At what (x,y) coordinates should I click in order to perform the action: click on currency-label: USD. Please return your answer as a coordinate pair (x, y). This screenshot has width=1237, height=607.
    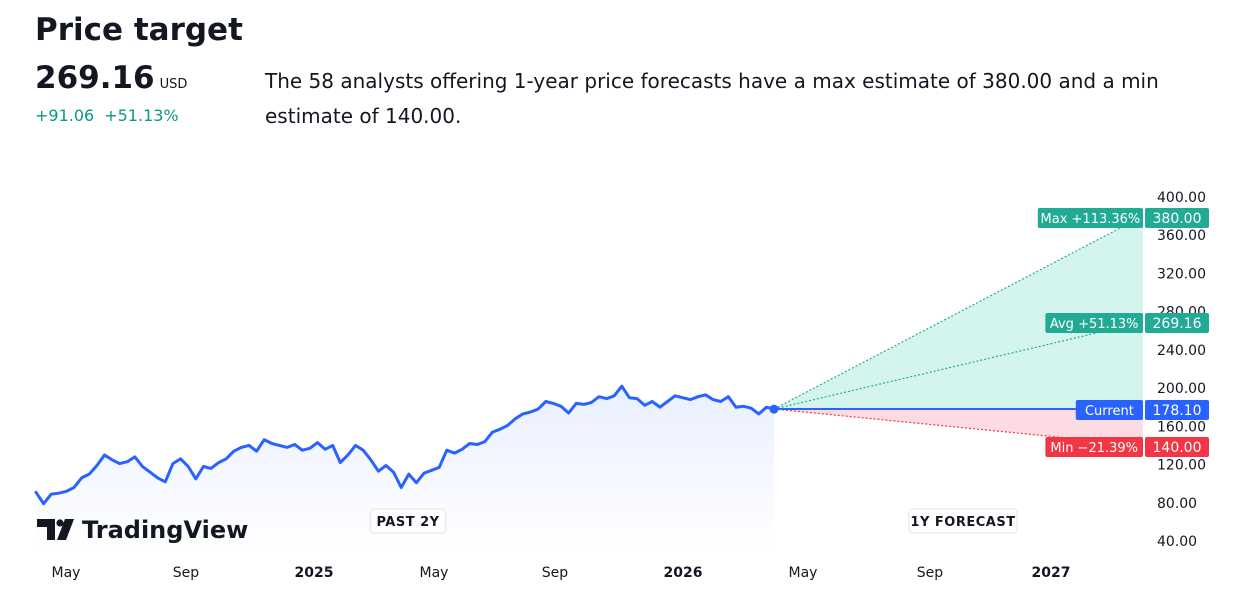
    Looking at the image, I should click on (173, 84).